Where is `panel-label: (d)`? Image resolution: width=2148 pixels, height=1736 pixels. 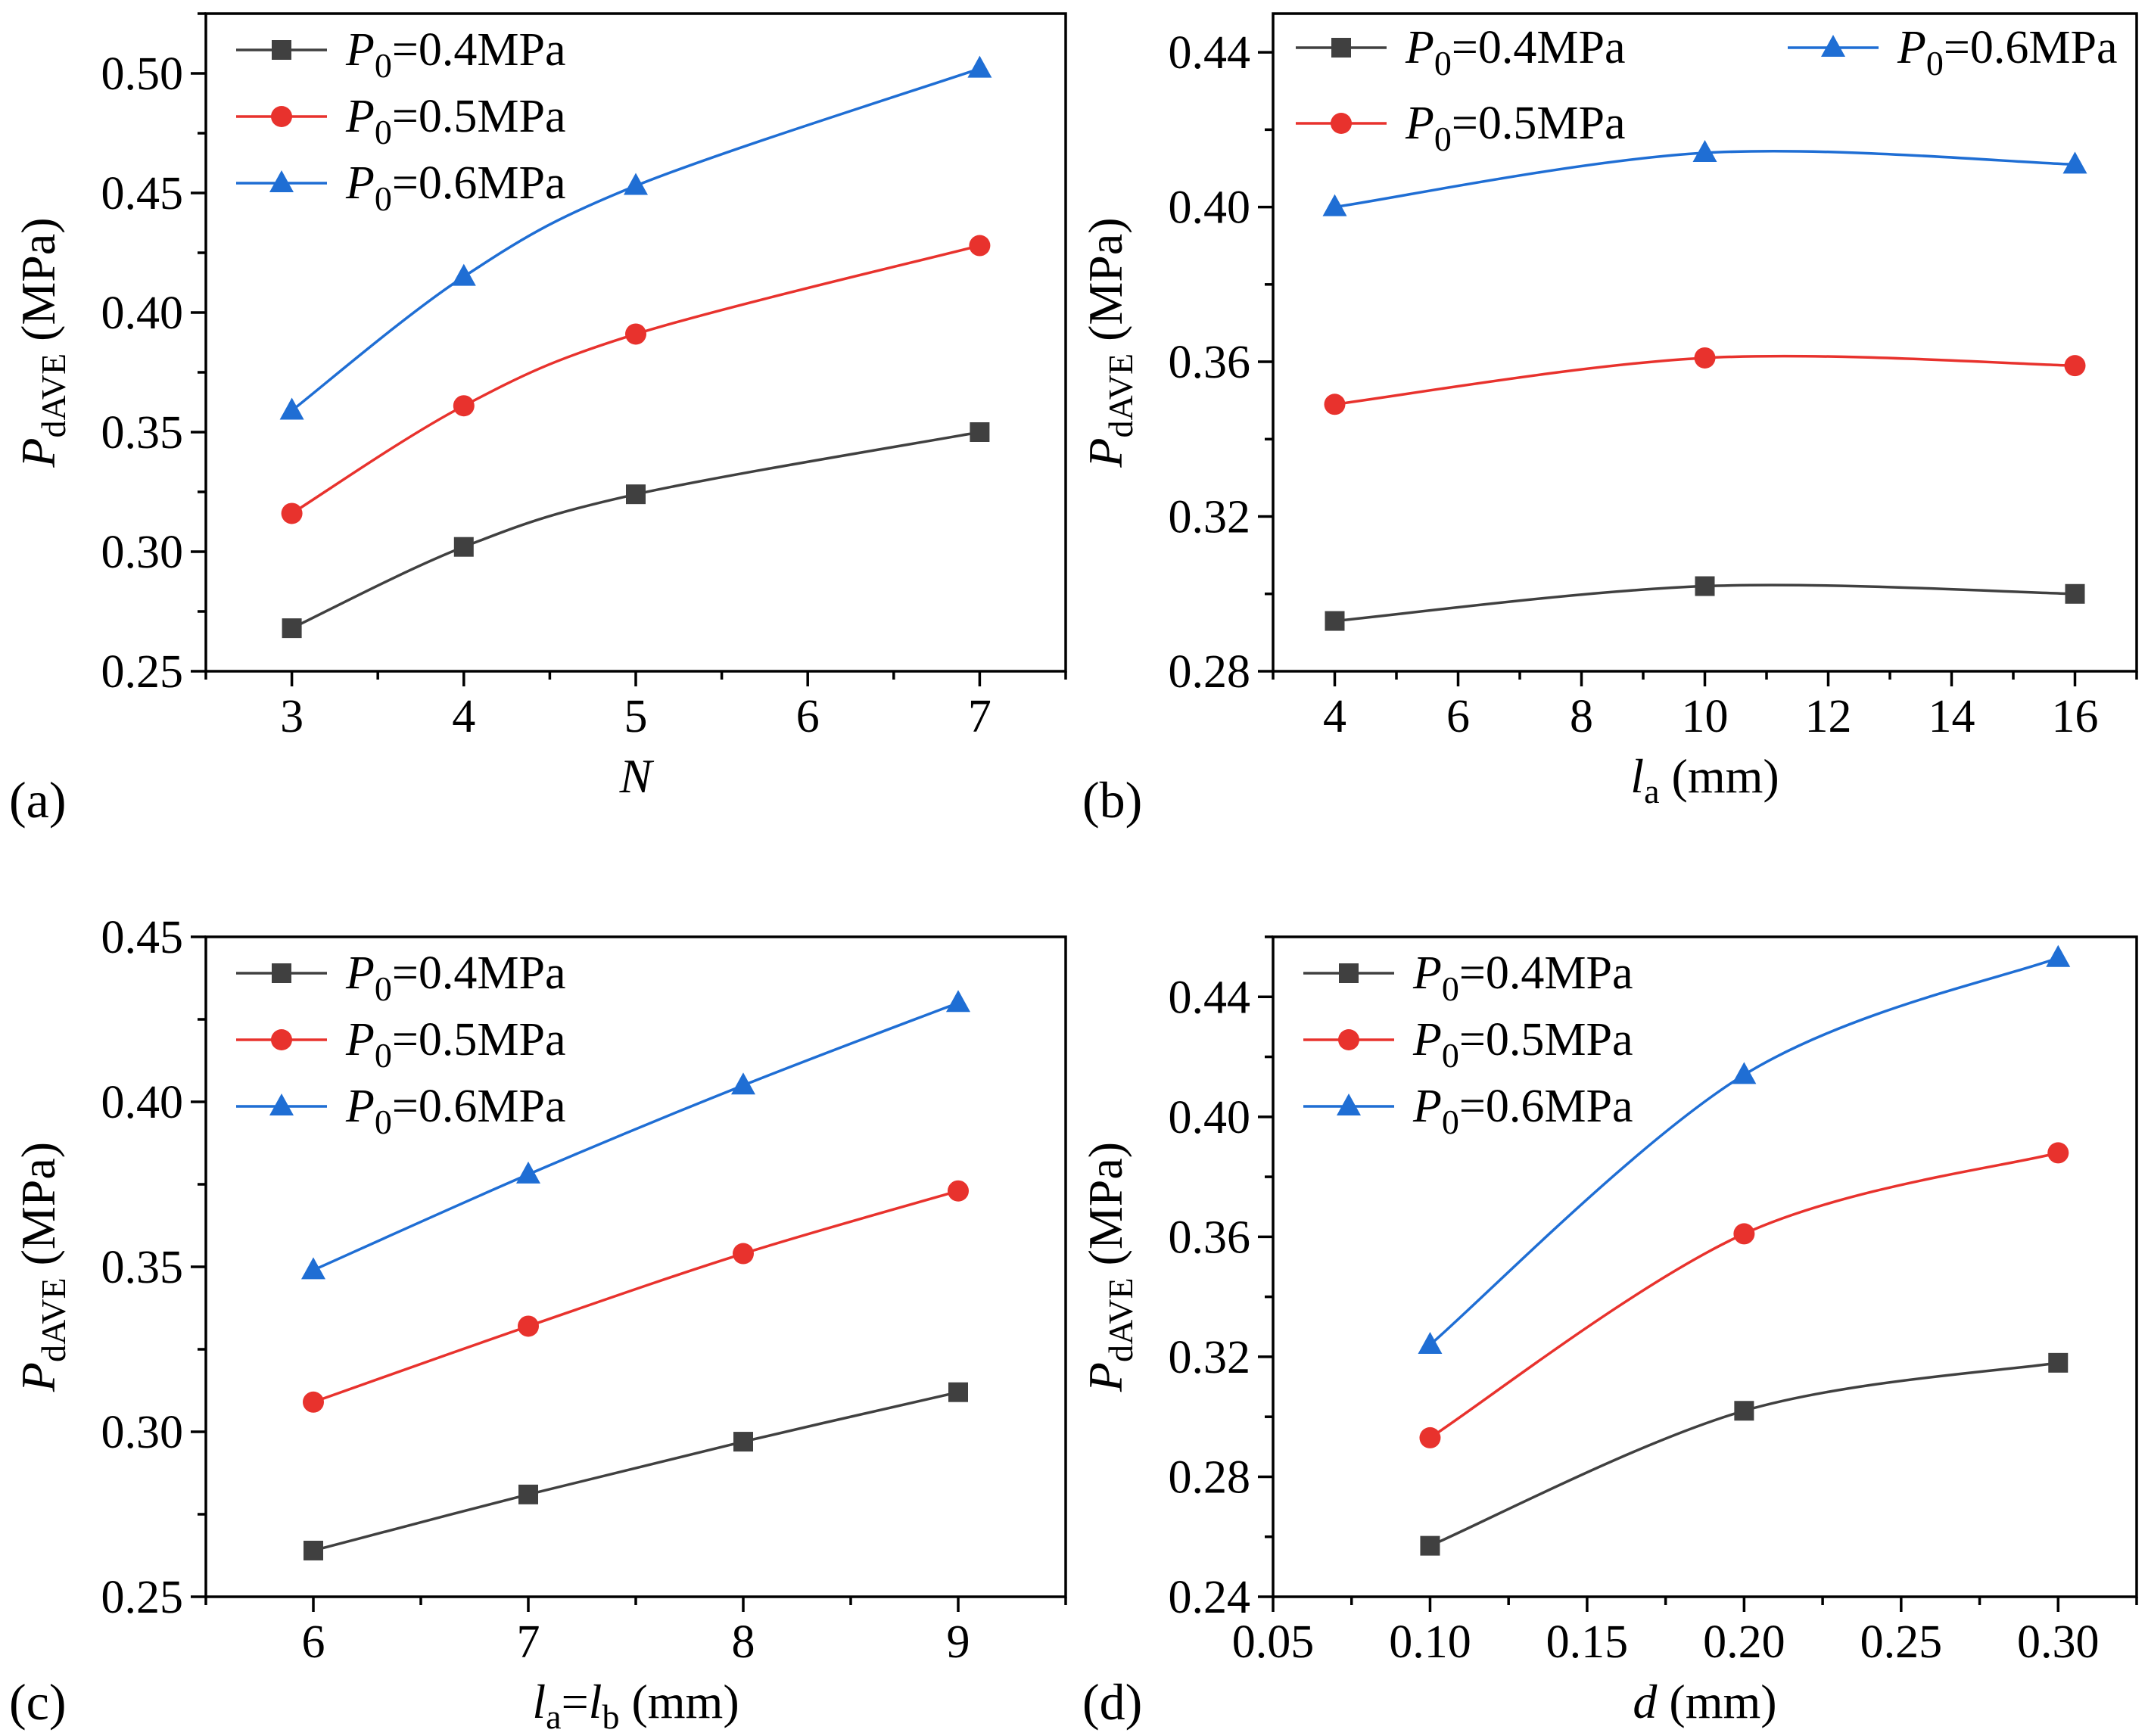 panel-label: (d) is located at coordinates (1112, 1702).